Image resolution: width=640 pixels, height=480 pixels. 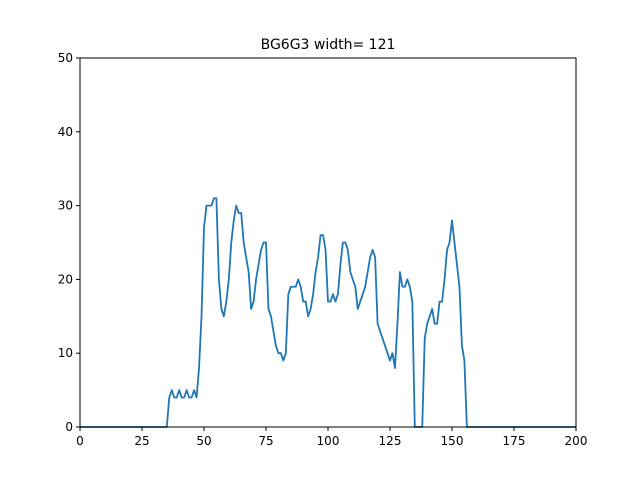 I want to click on y-tick-label: 50, so click(x=65, y=58).